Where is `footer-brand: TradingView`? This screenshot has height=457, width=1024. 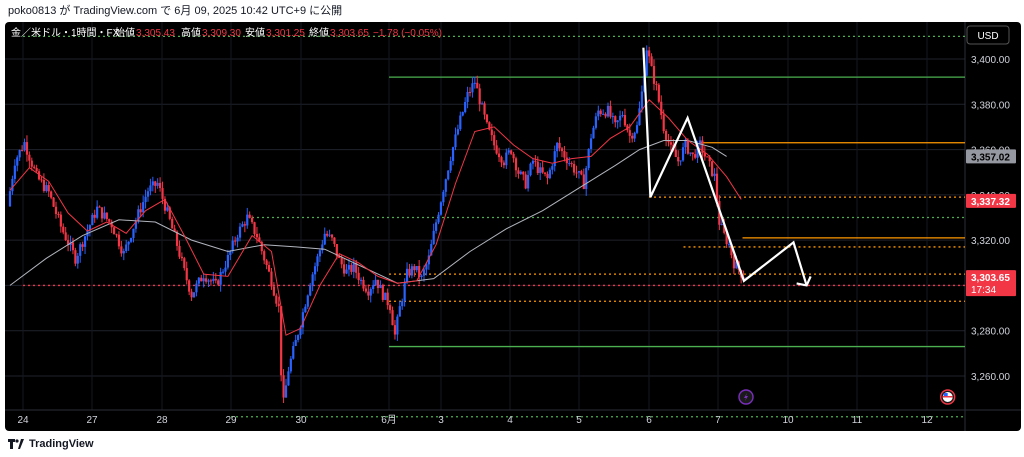 footer-brand: TradingView is located at coordinates (51, 444).